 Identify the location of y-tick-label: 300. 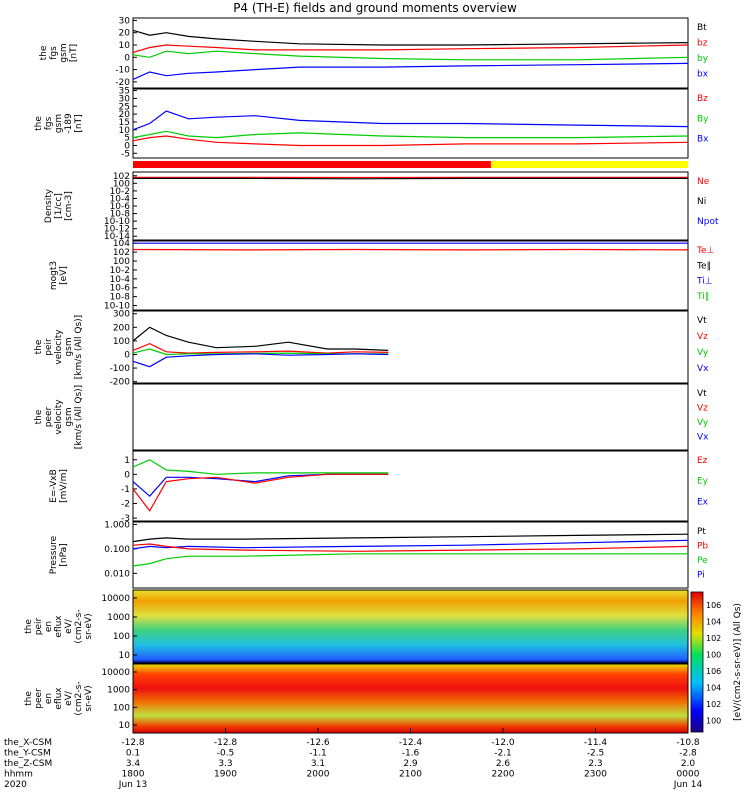
(121, 315).